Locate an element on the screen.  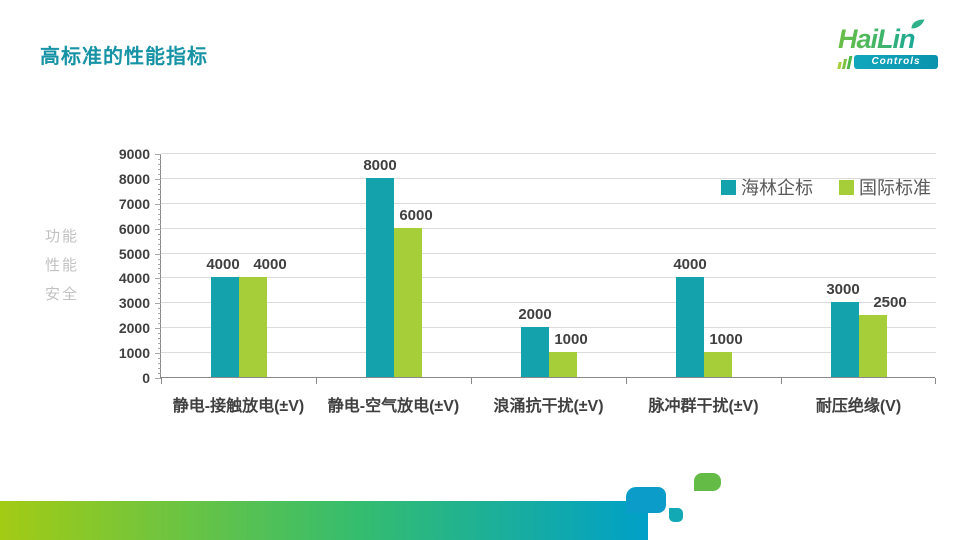
logo-subtitle: Controls is located at coordinates (896, 62).